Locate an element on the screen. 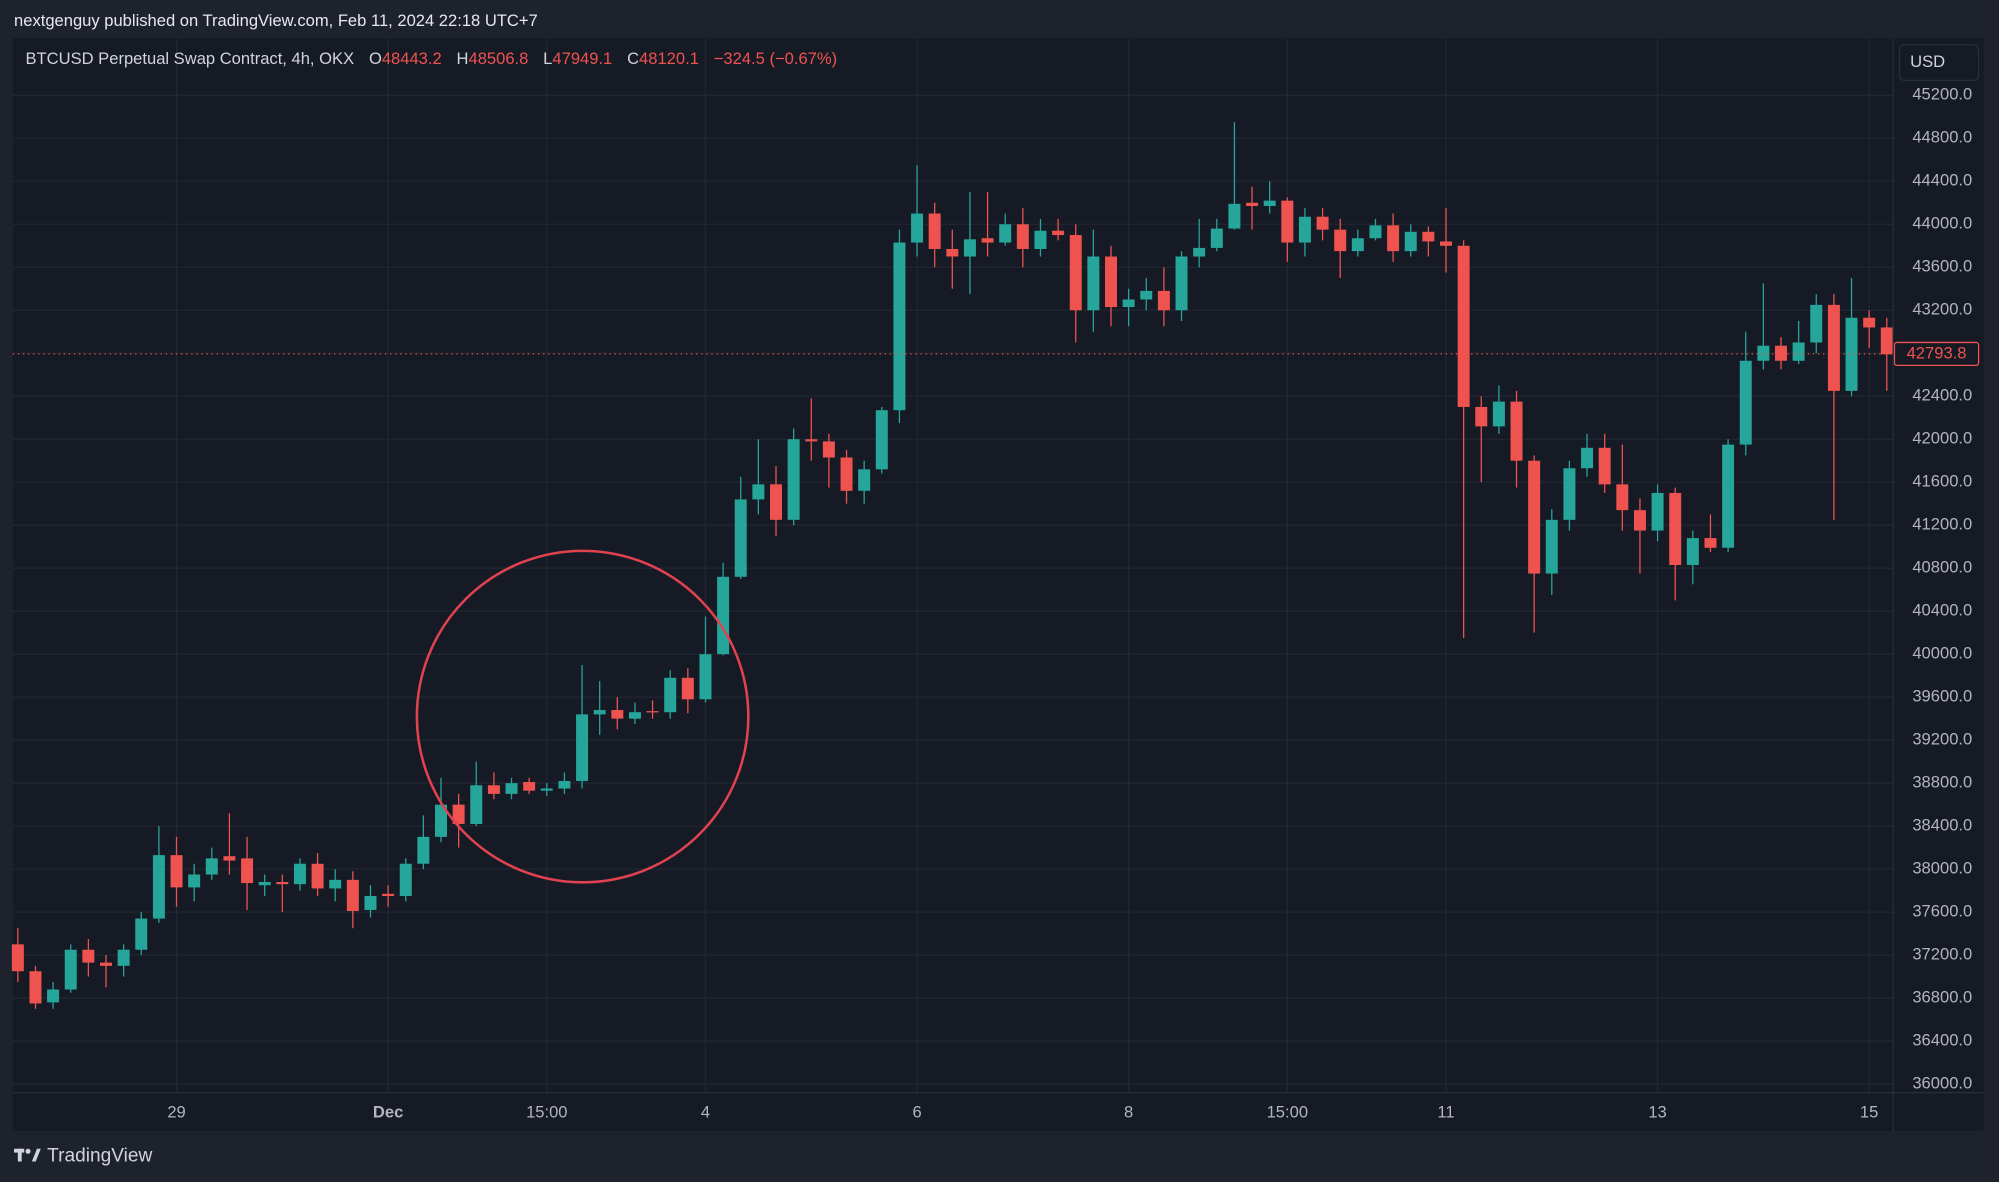 This screenshot has width=1999, height=1182. logo is located at coordinates (27, 1155).